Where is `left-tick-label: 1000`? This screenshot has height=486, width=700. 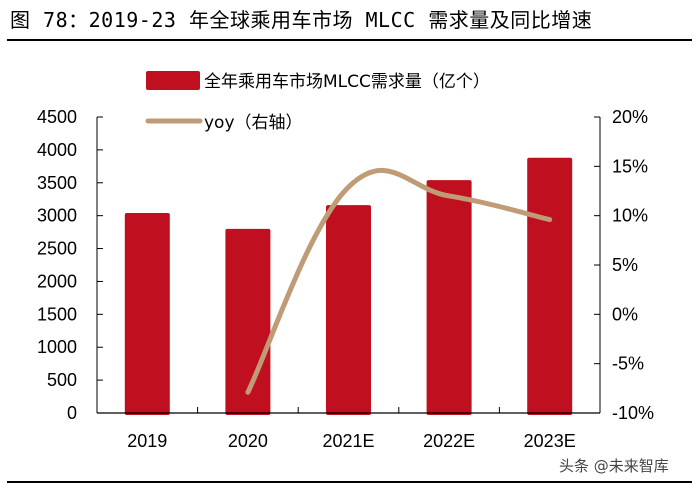
left-tick-label: 1000 is located at coordinates (57, 347).